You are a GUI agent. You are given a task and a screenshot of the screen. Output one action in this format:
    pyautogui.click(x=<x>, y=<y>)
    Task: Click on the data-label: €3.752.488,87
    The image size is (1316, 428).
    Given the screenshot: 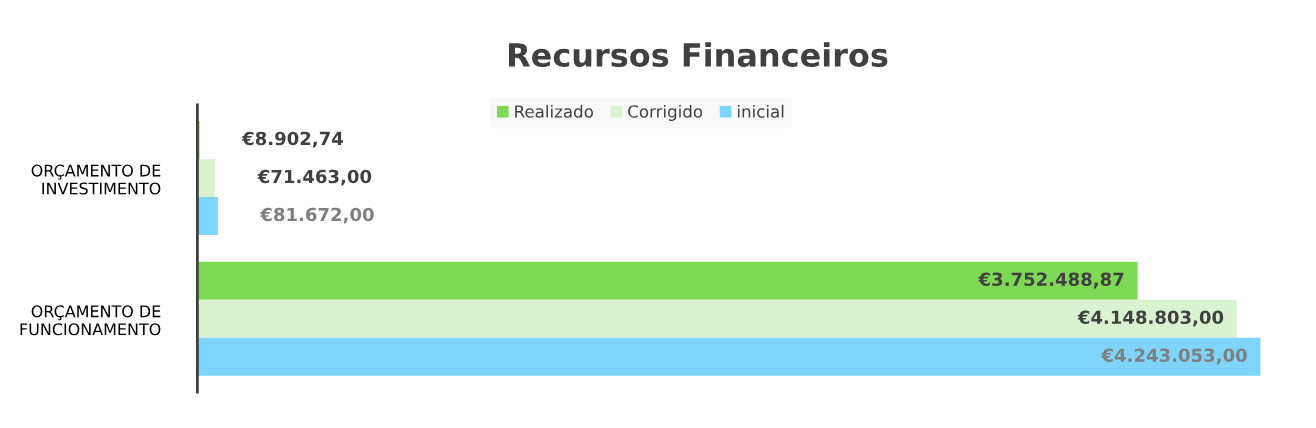 What is the action you would take?
    pyautogui.click(x=1051, y=280)
    